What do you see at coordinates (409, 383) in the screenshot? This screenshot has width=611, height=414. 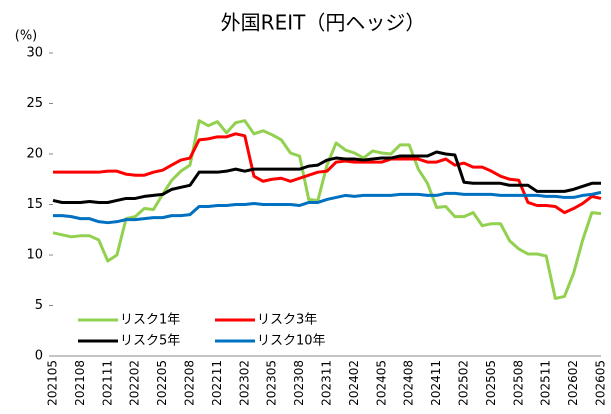 I see `x-tick-label: 202408` at bounding box center [409, 383].